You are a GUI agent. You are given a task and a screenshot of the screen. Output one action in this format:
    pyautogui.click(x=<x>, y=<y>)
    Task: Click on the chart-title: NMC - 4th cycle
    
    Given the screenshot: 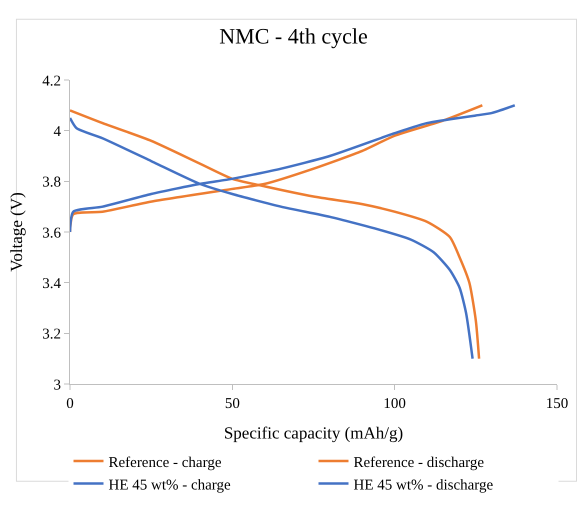 What is the action you would take?
    pyautogui.click(x=293, y=36)
    